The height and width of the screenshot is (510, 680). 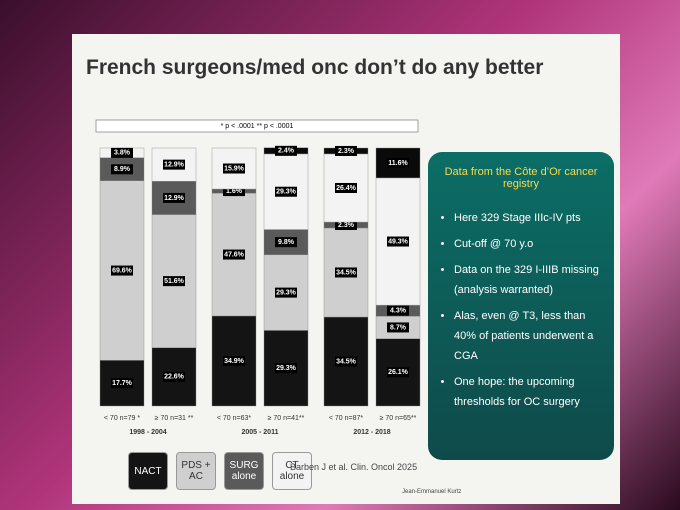 I want to click on legend-item: CT alone, so click(x=292, y=471).